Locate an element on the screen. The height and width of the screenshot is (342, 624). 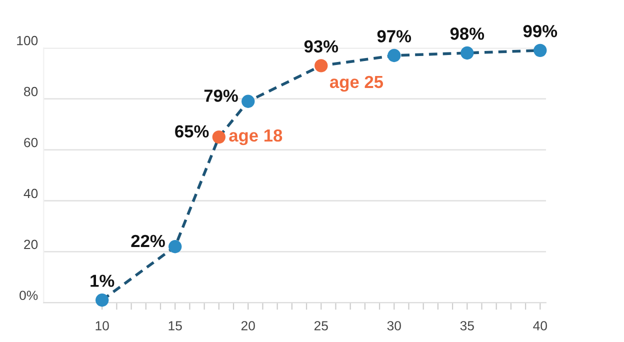
x-tick-label: 30 is located at coordinates (394, 325).